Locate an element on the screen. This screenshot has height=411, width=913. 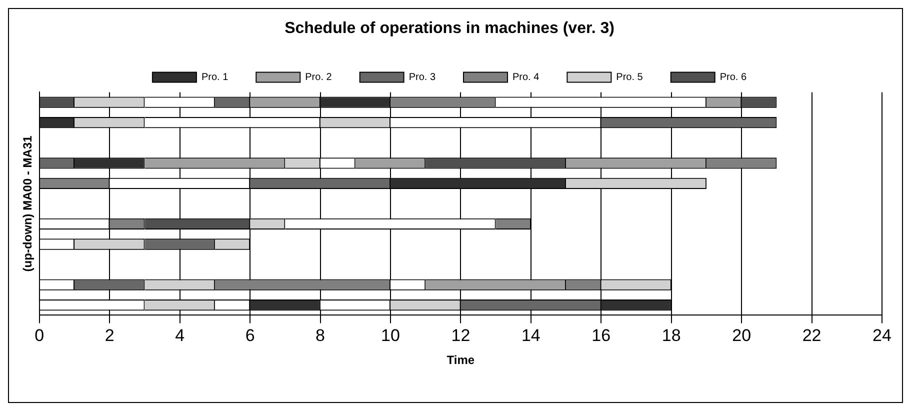
legend-label: Pro. 3 is located at coordinates (422, 77).